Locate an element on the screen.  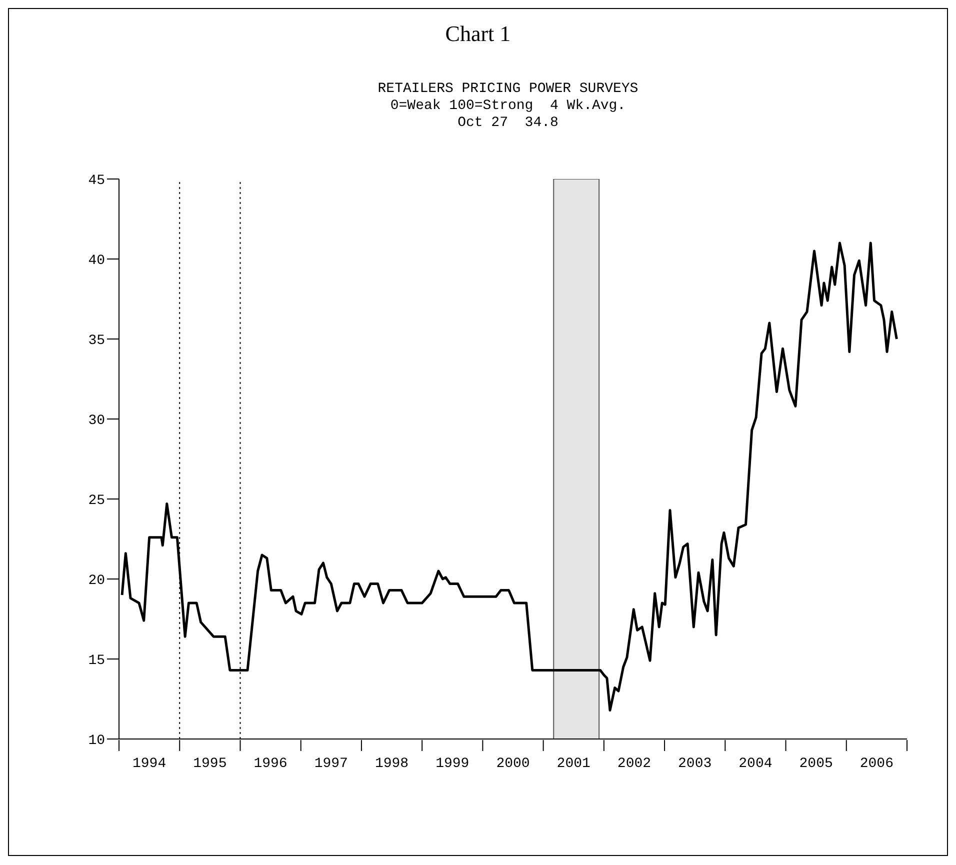
y-tick-label: 10 is located at coordinates (96, 740).